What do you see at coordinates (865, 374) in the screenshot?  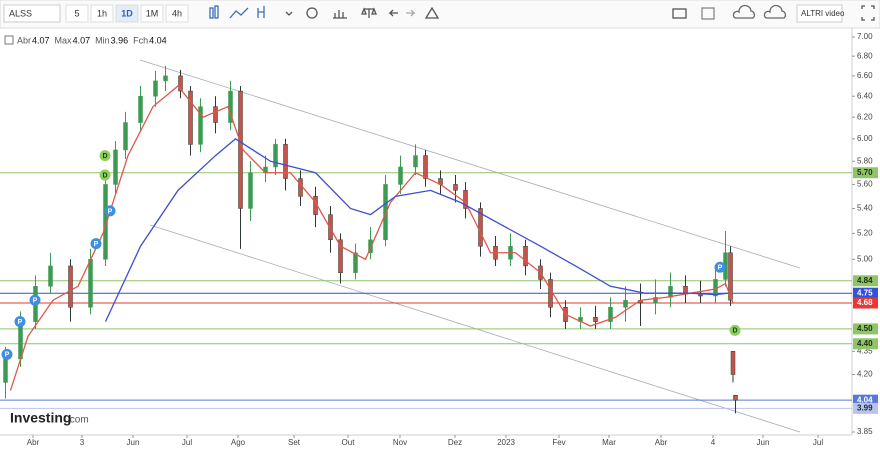 I see `y-tick-label: 4.20` at bounding box center [865, 374].